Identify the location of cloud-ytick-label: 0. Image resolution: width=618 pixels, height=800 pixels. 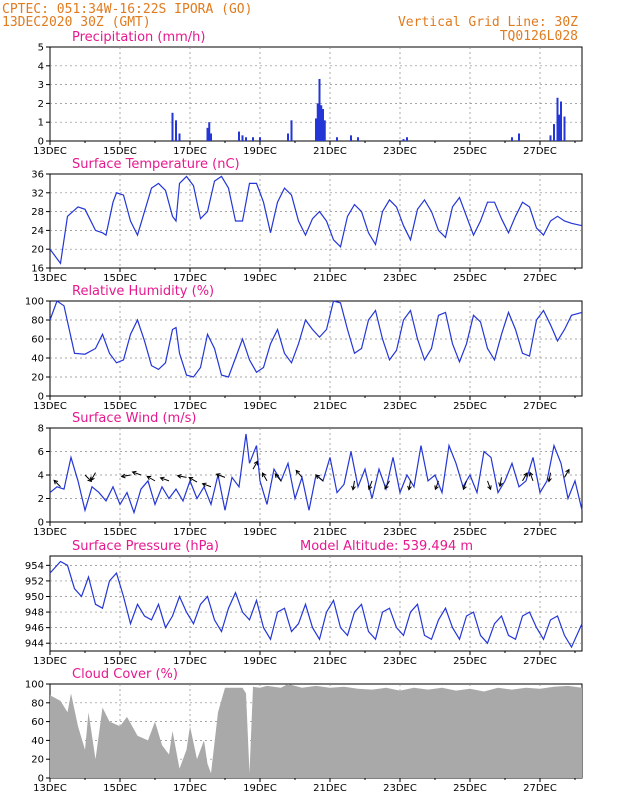
(41, 779).